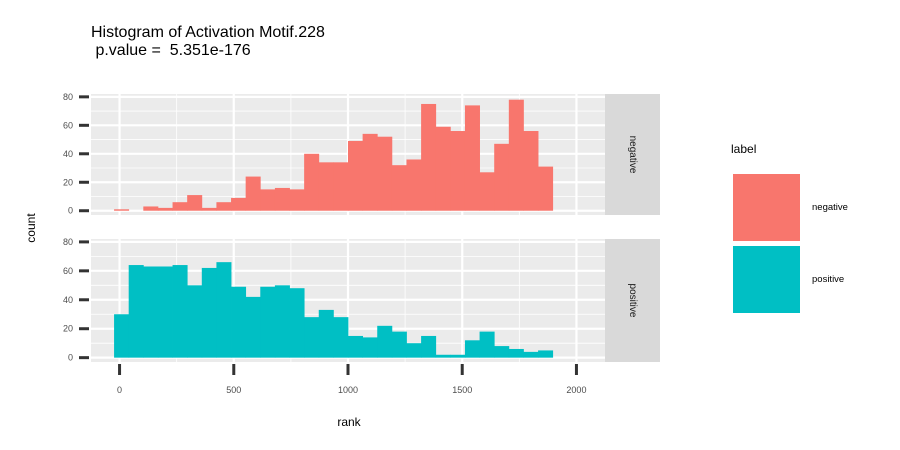 Image resolution: width=900 pixels, height=450 pixels. Describe the element at coordinates (208, 32) in the screenshot. I see `chart-title: Histogram of Activation Motif.228` at that location.